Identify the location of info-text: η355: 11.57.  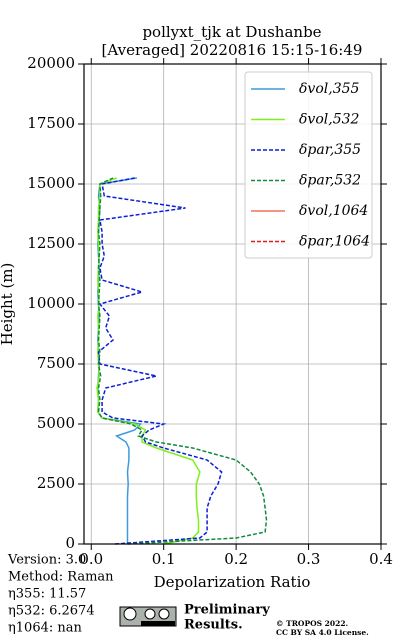
(47, 594).